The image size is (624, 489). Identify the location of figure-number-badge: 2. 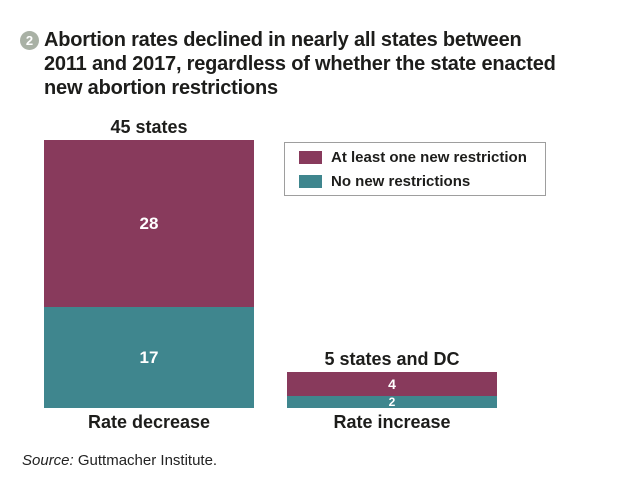
(29, 40).